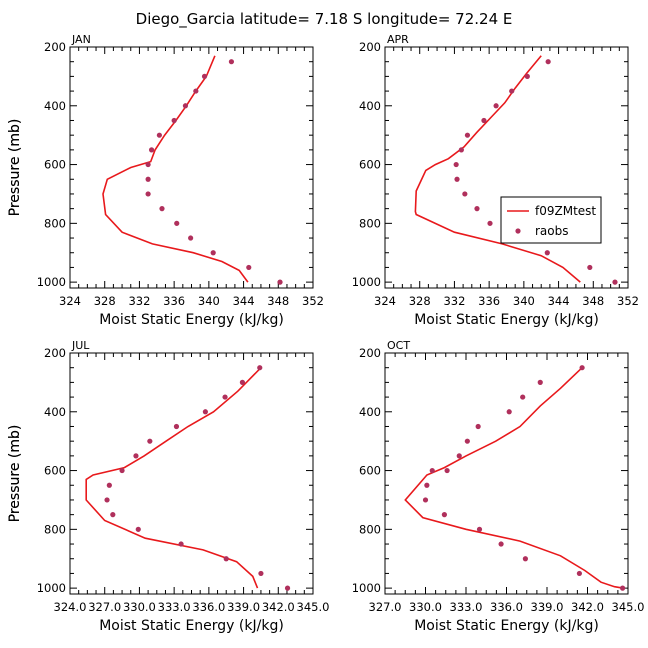 The height and width of the screenshot is (648, 648). What do you see at coordinates (366, 282) in the screenshot?
I see `y-tick-label: 1000` at bounding box center [366, 282].